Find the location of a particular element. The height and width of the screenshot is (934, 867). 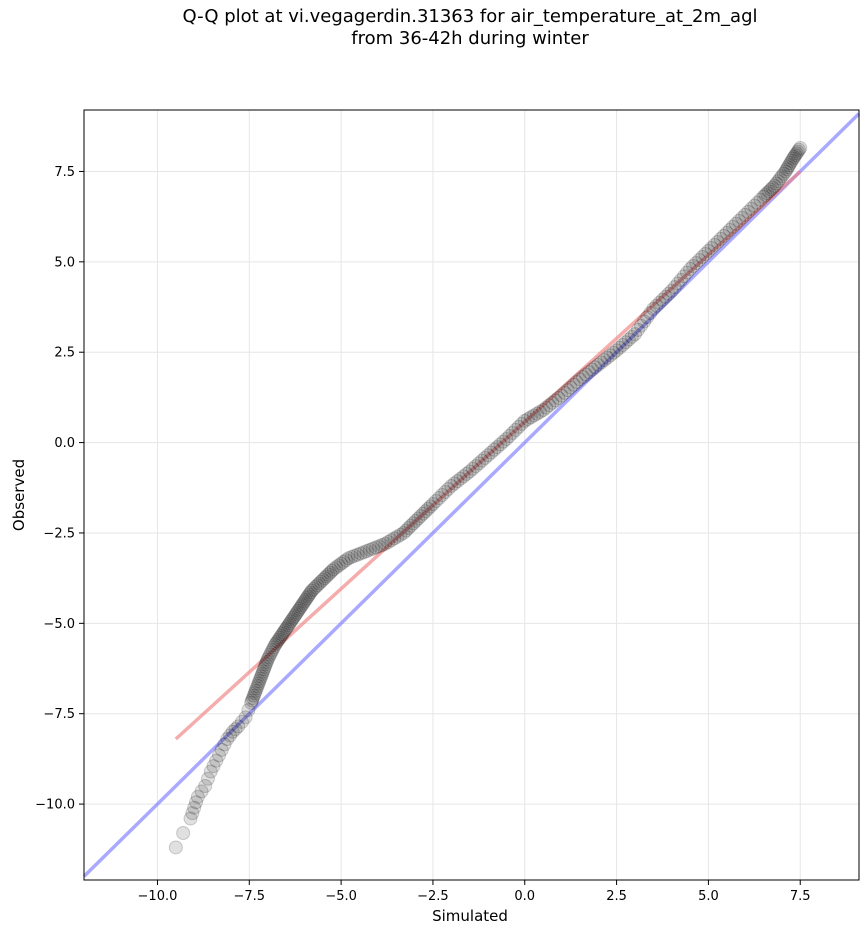

x-tick-label: 7.5 is located at coordinates (800, 896).